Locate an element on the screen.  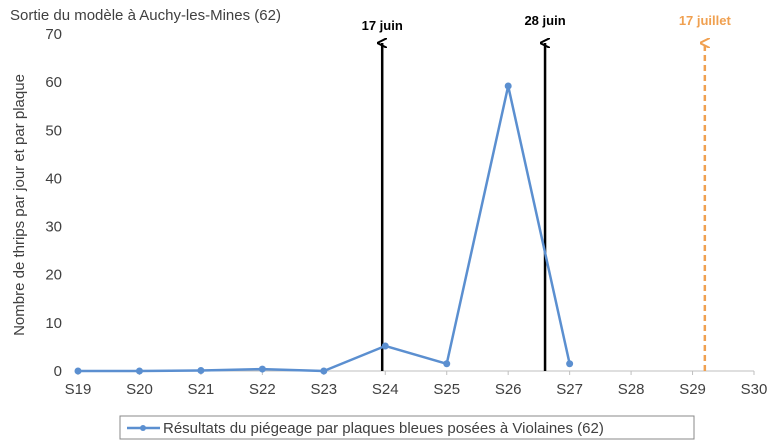
y-tick-label: 40 is located at coordinates (53, 178).